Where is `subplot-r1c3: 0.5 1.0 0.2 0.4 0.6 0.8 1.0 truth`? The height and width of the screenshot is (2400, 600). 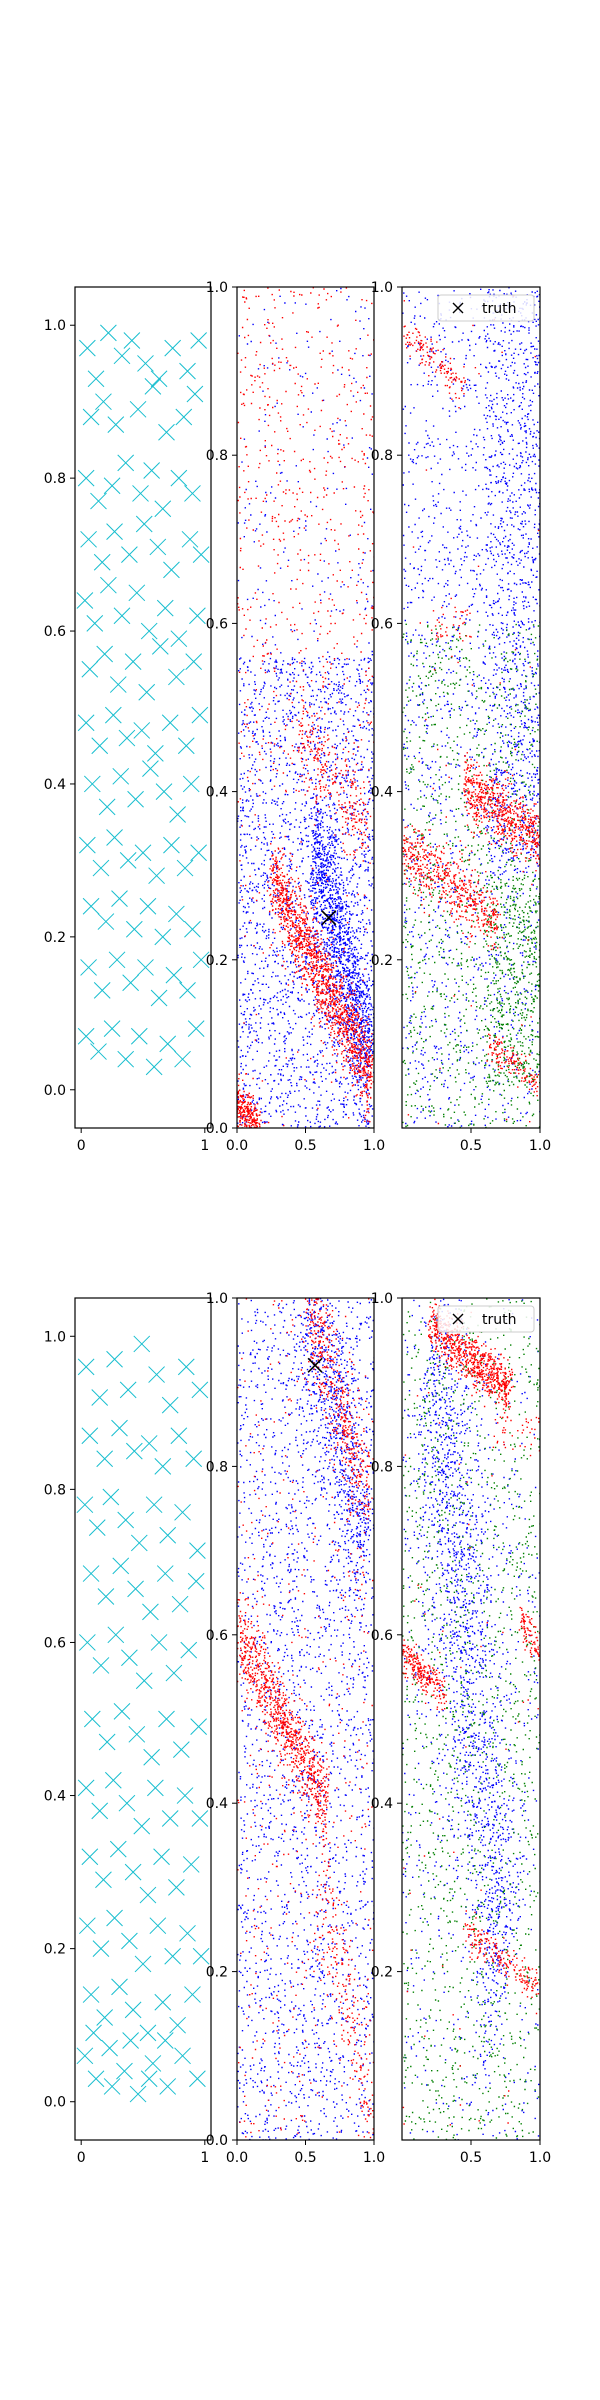 subplot-r1c3: 0.5 1.0 0.2 0.4 0.6 0.8 1.0 truth is located at coordinates (461, 717).